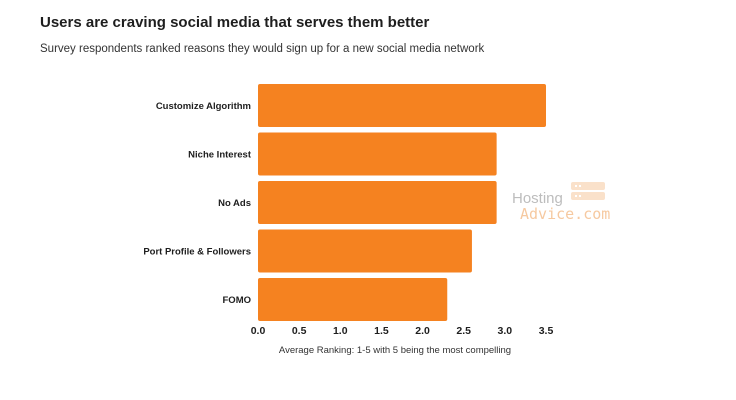 This screenshot has width=736, height=400. Describe the element at coordinates (234, 203) in the screenshot. I see `category-label: No Ads` at that location.